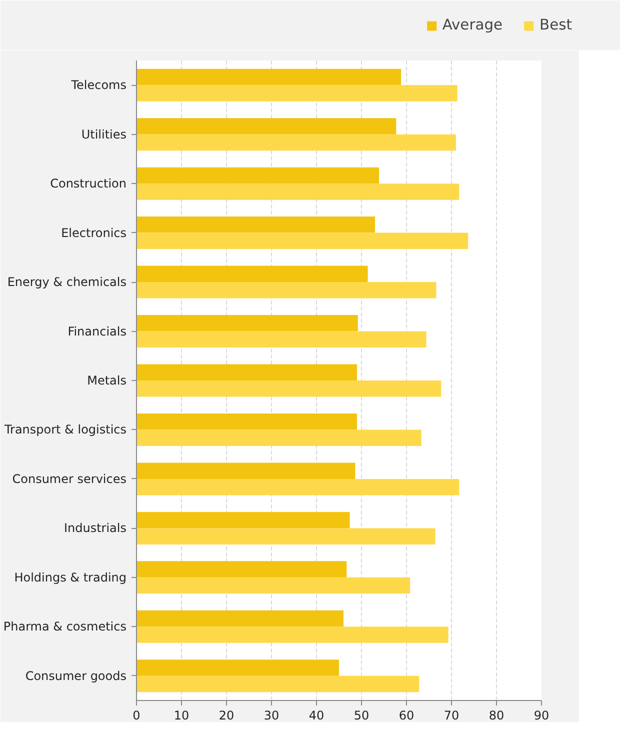  I want to click on x-tick-label: 20, so click(226, 715).